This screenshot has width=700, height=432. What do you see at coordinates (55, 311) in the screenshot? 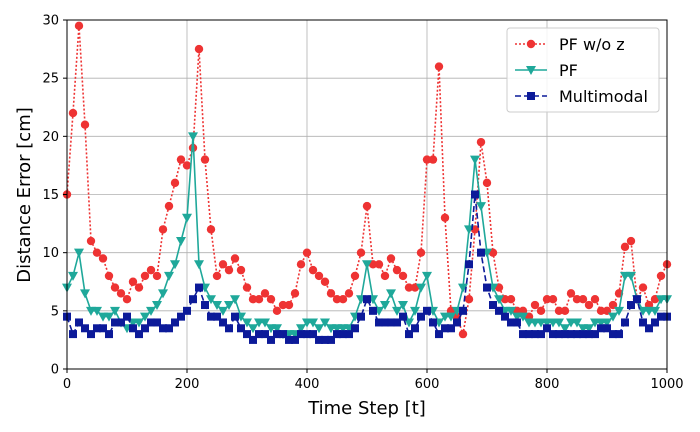
I see `y-tick-label: 5` at bounding box center [55, 311].